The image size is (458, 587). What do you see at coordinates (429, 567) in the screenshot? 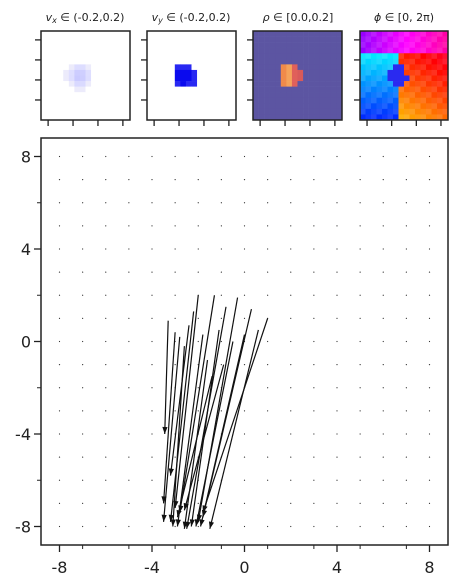
I see `x-tick-label: 8` at bounding box center [429, 567].